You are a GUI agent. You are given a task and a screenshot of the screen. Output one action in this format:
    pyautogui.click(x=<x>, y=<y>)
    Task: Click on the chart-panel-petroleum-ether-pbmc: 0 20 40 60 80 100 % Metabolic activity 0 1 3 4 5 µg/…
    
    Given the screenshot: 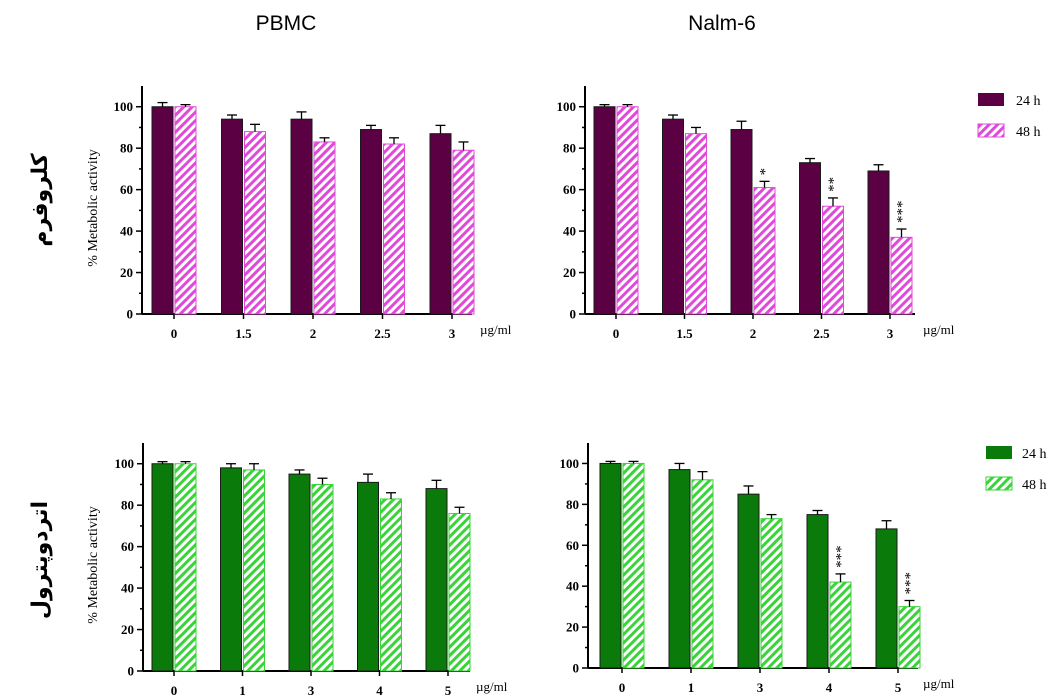 What is the action you would take?
    pyautogui.click(x=297, y=570)
    